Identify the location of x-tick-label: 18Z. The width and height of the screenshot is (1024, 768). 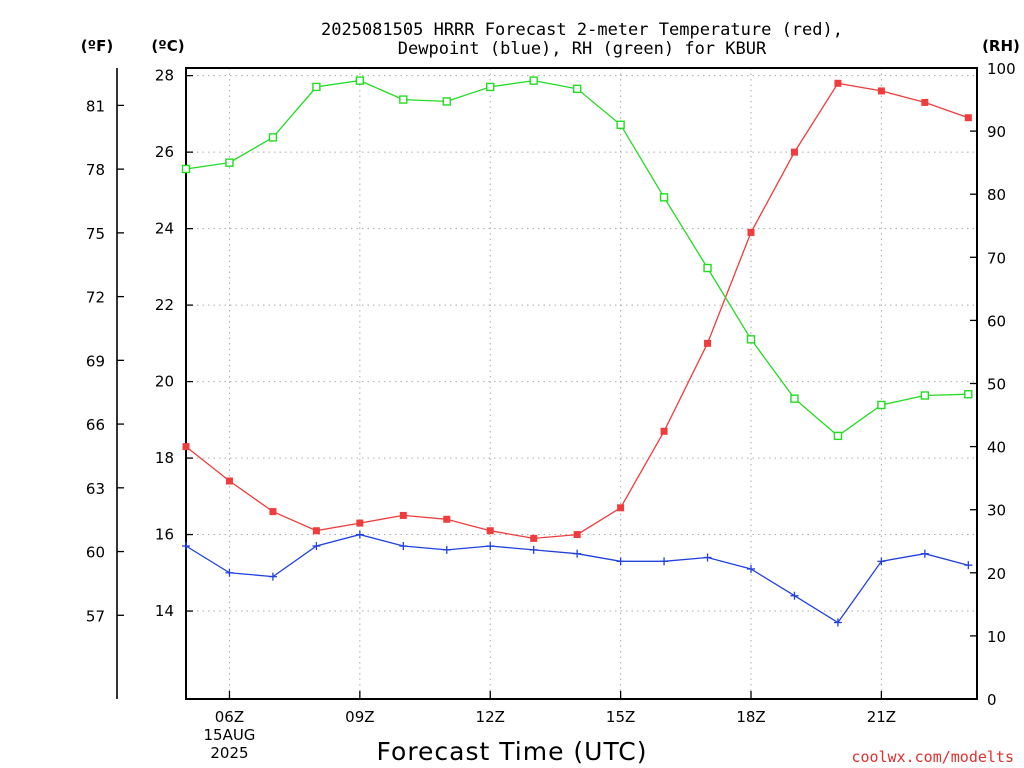
(750, 717).